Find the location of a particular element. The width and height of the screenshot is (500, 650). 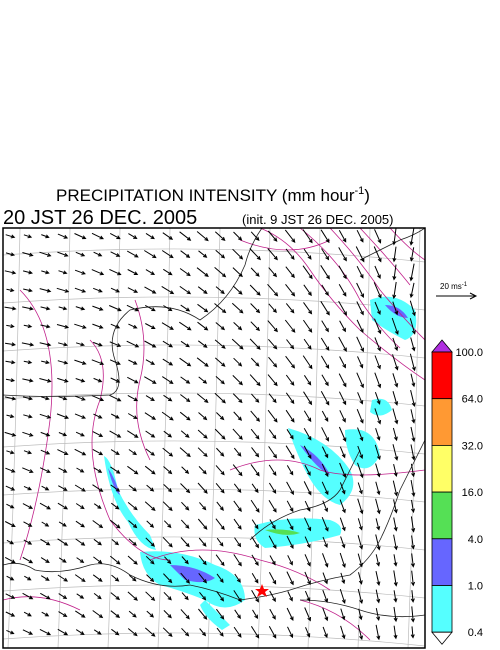

title-superscript: -1 is located at coordinates (360, 191).